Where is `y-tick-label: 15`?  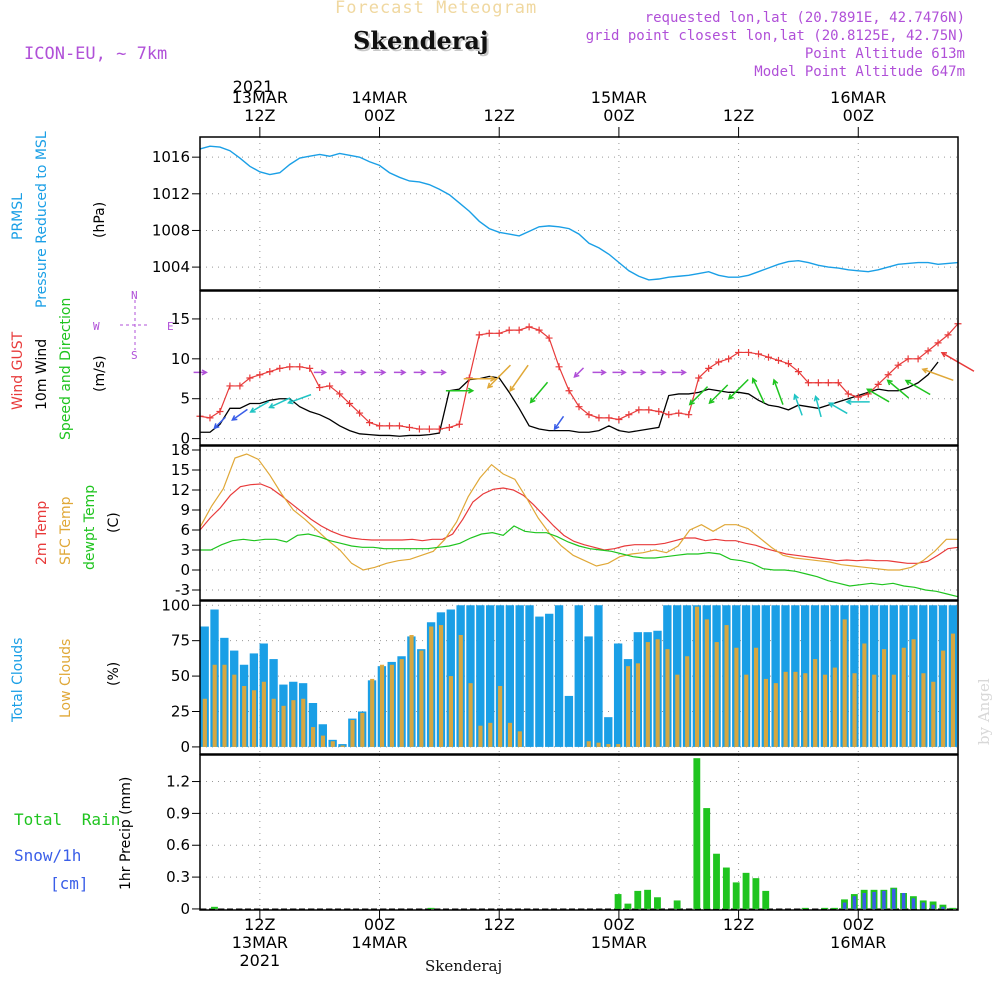 y-tick-label: 15 is located at coordinates (180, 470).